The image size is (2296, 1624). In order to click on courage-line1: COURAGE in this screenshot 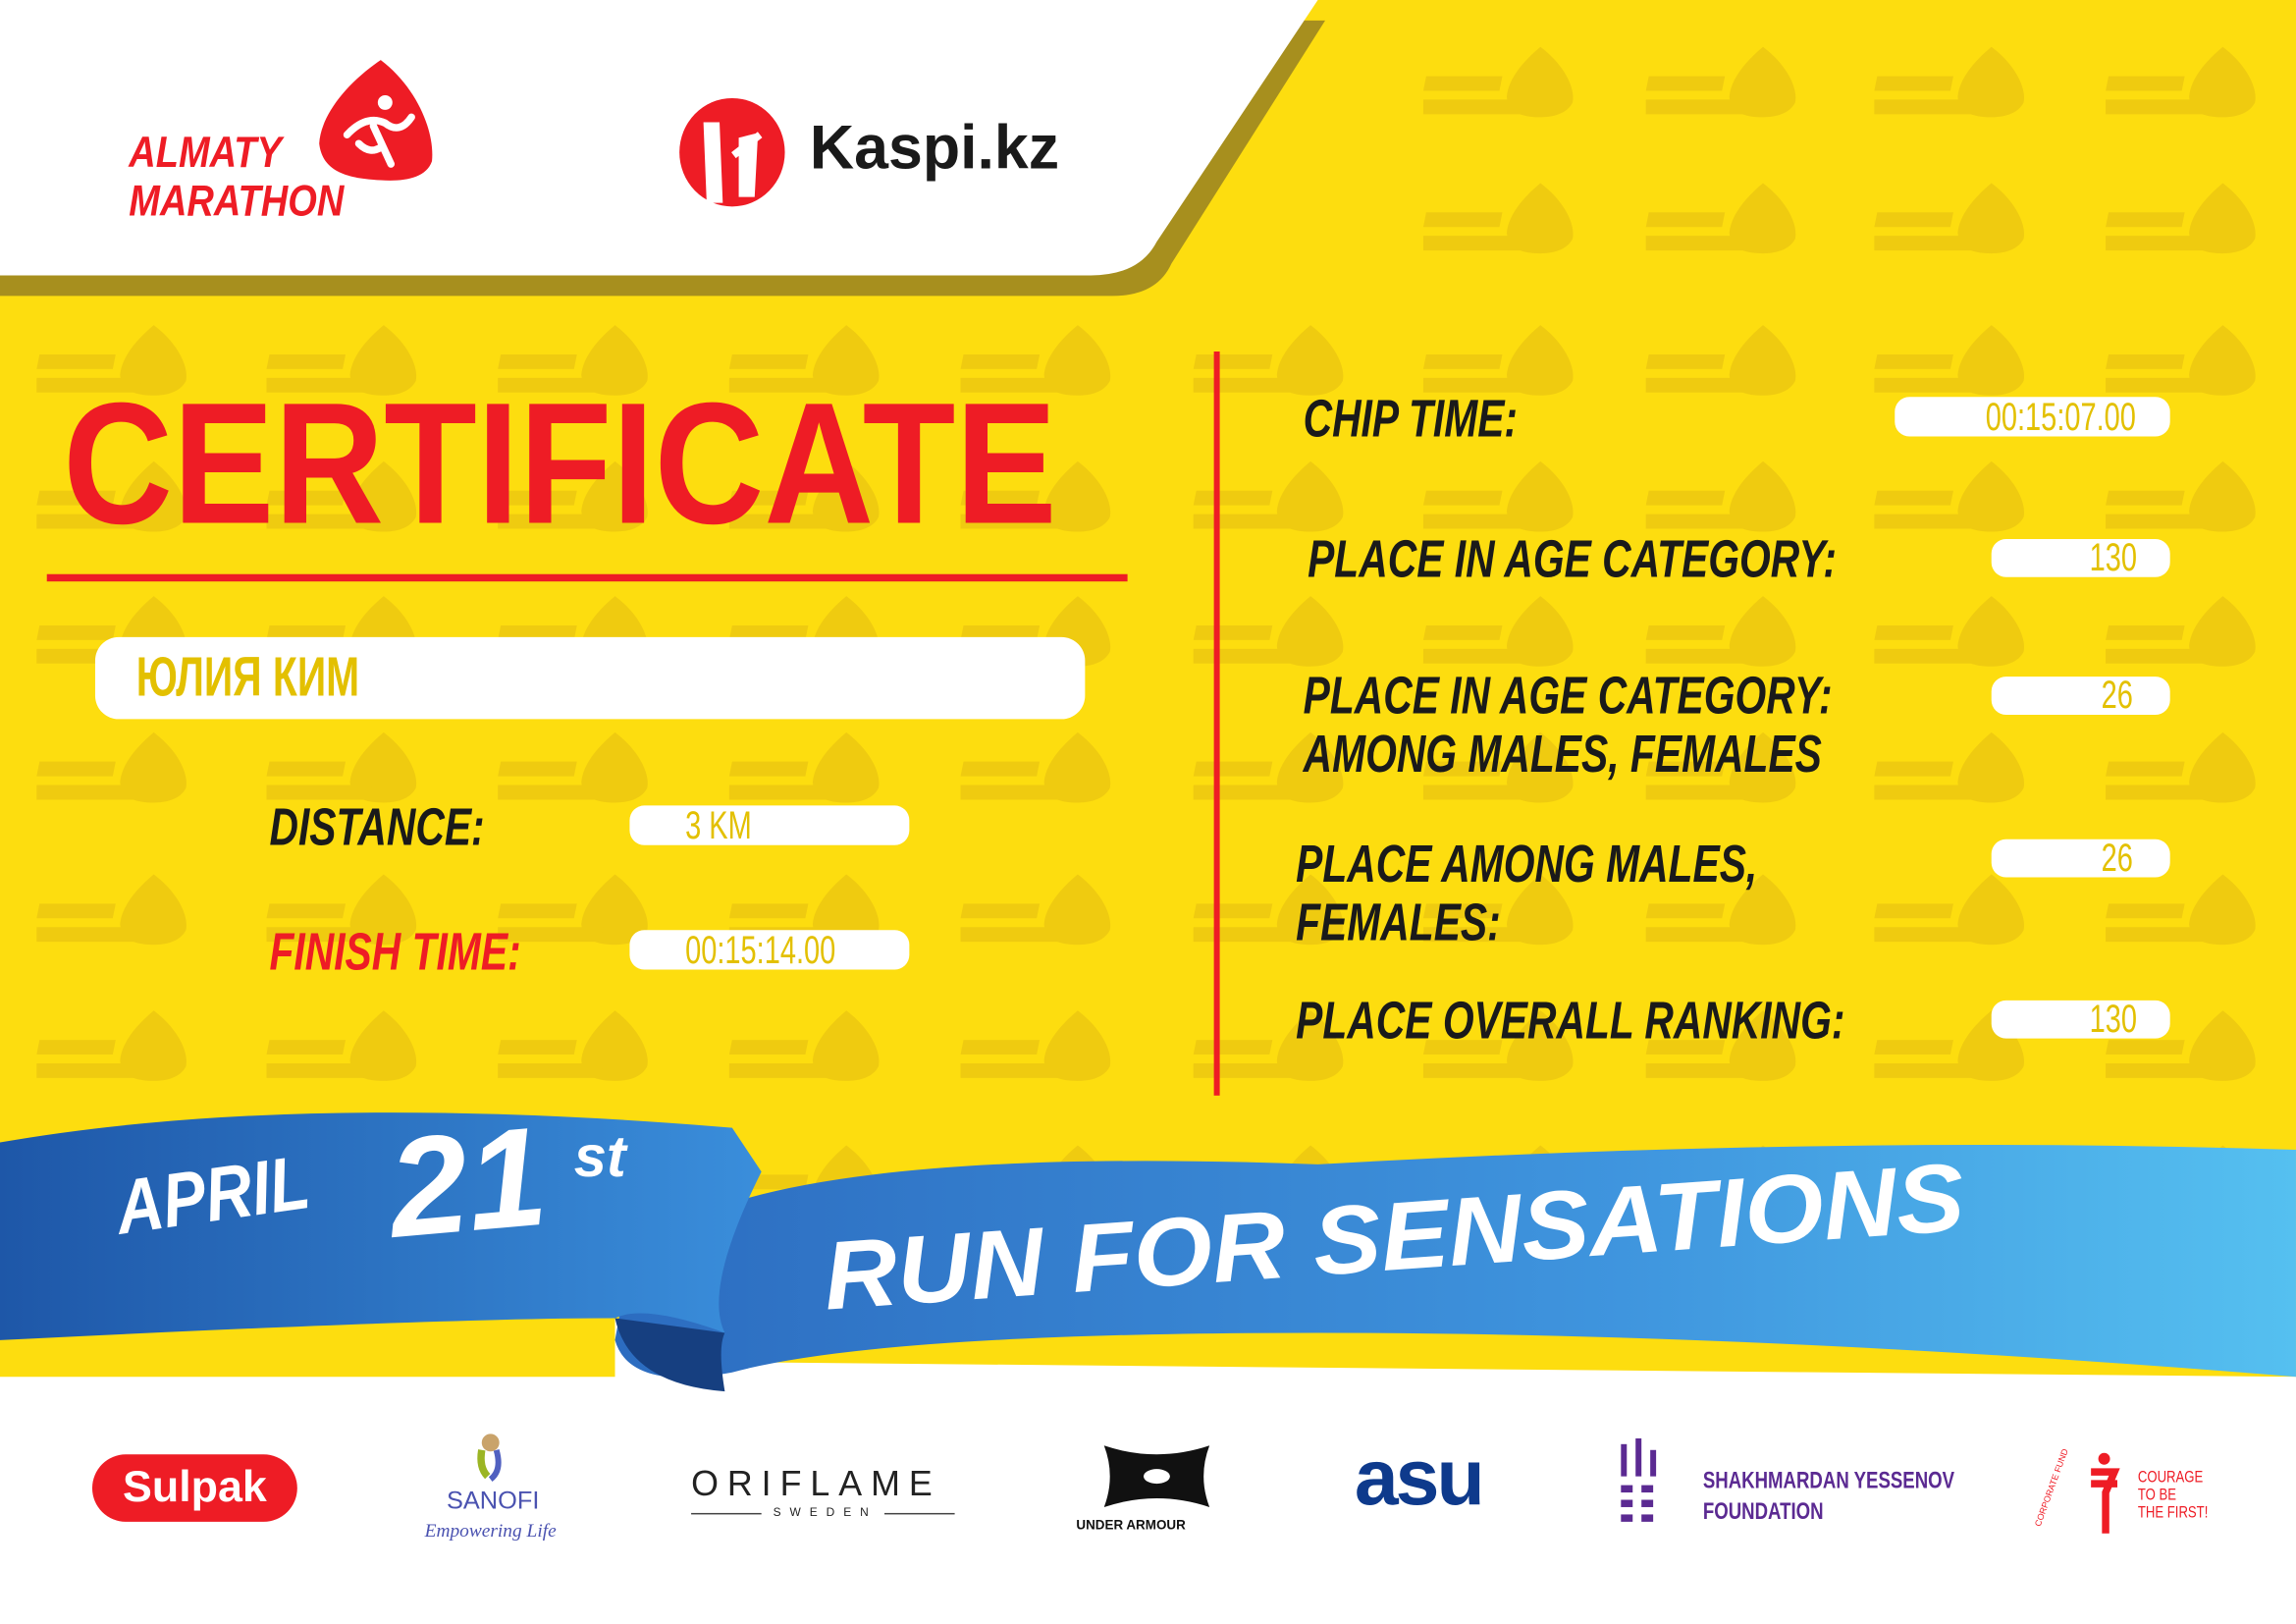, I will do `click(2170, 1478)`.